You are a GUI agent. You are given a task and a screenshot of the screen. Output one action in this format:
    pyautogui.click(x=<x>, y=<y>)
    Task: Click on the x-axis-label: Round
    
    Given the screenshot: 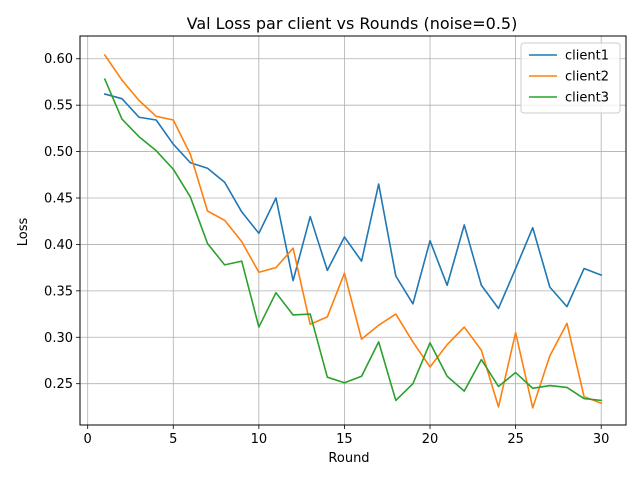 What is the action you would take?
    pyautogui.click(x=348, y=458)
    